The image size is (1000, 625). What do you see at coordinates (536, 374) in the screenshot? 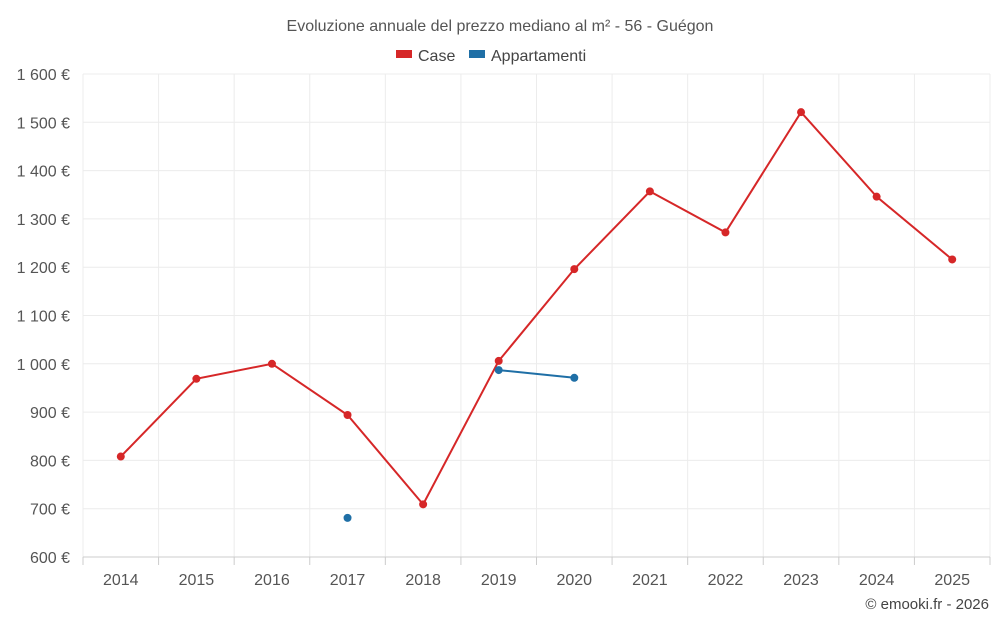
I see `series-line-appartamenti` at bounding box center [536, 374].